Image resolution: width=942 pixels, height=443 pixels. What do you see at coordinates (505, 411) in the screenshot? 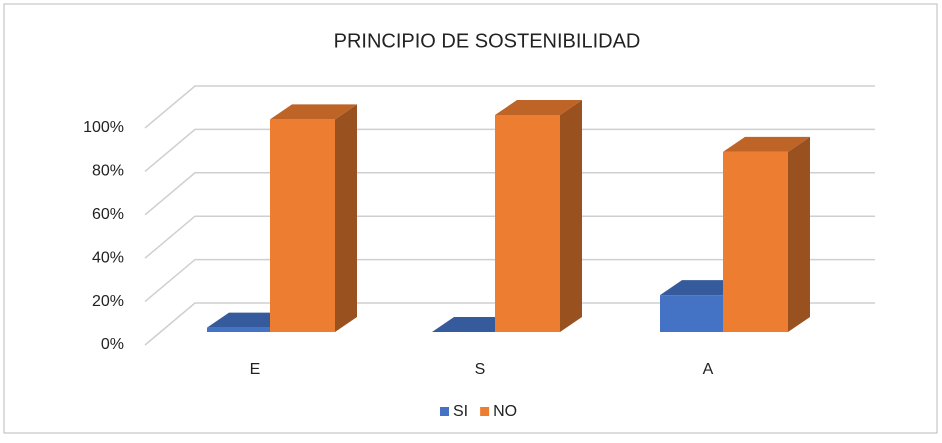
I see `legend-label: NO` at bounding box center [505, 411].